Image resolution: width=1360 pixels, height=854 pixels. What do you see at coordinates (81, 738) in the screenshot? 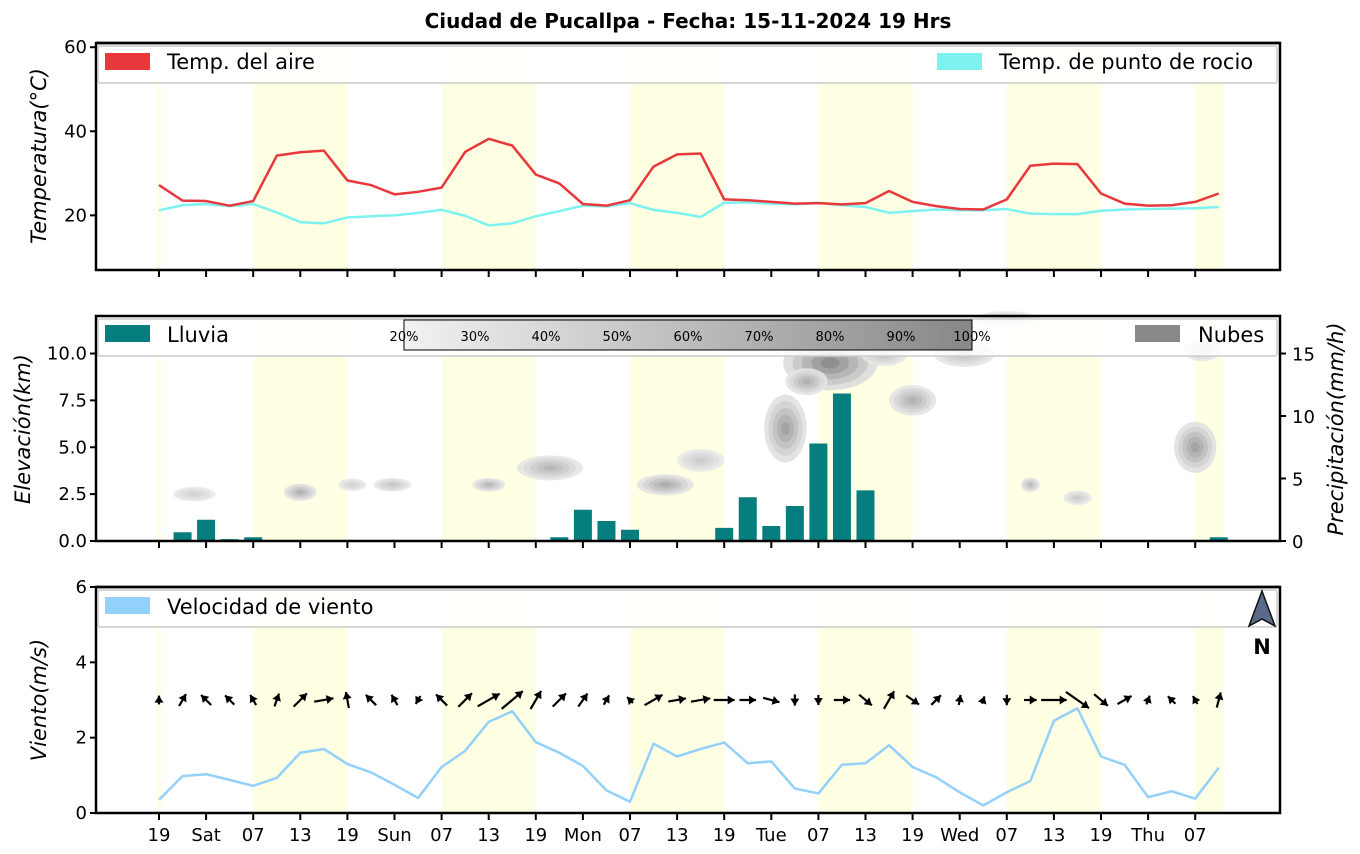
I see `y-tick-label: 2` at bounding box center [81, 738].